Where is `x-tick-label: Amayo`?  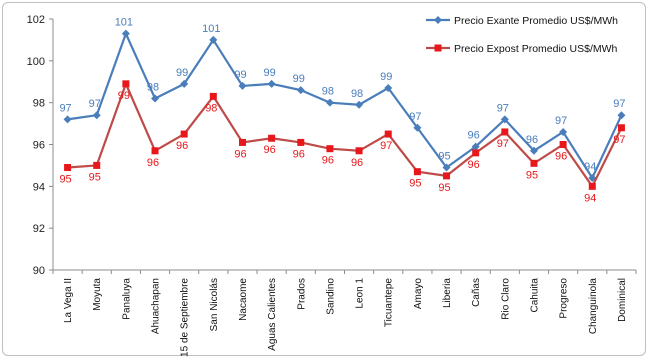 x-tick-label: Amayo is located at coordinates (418, 294).